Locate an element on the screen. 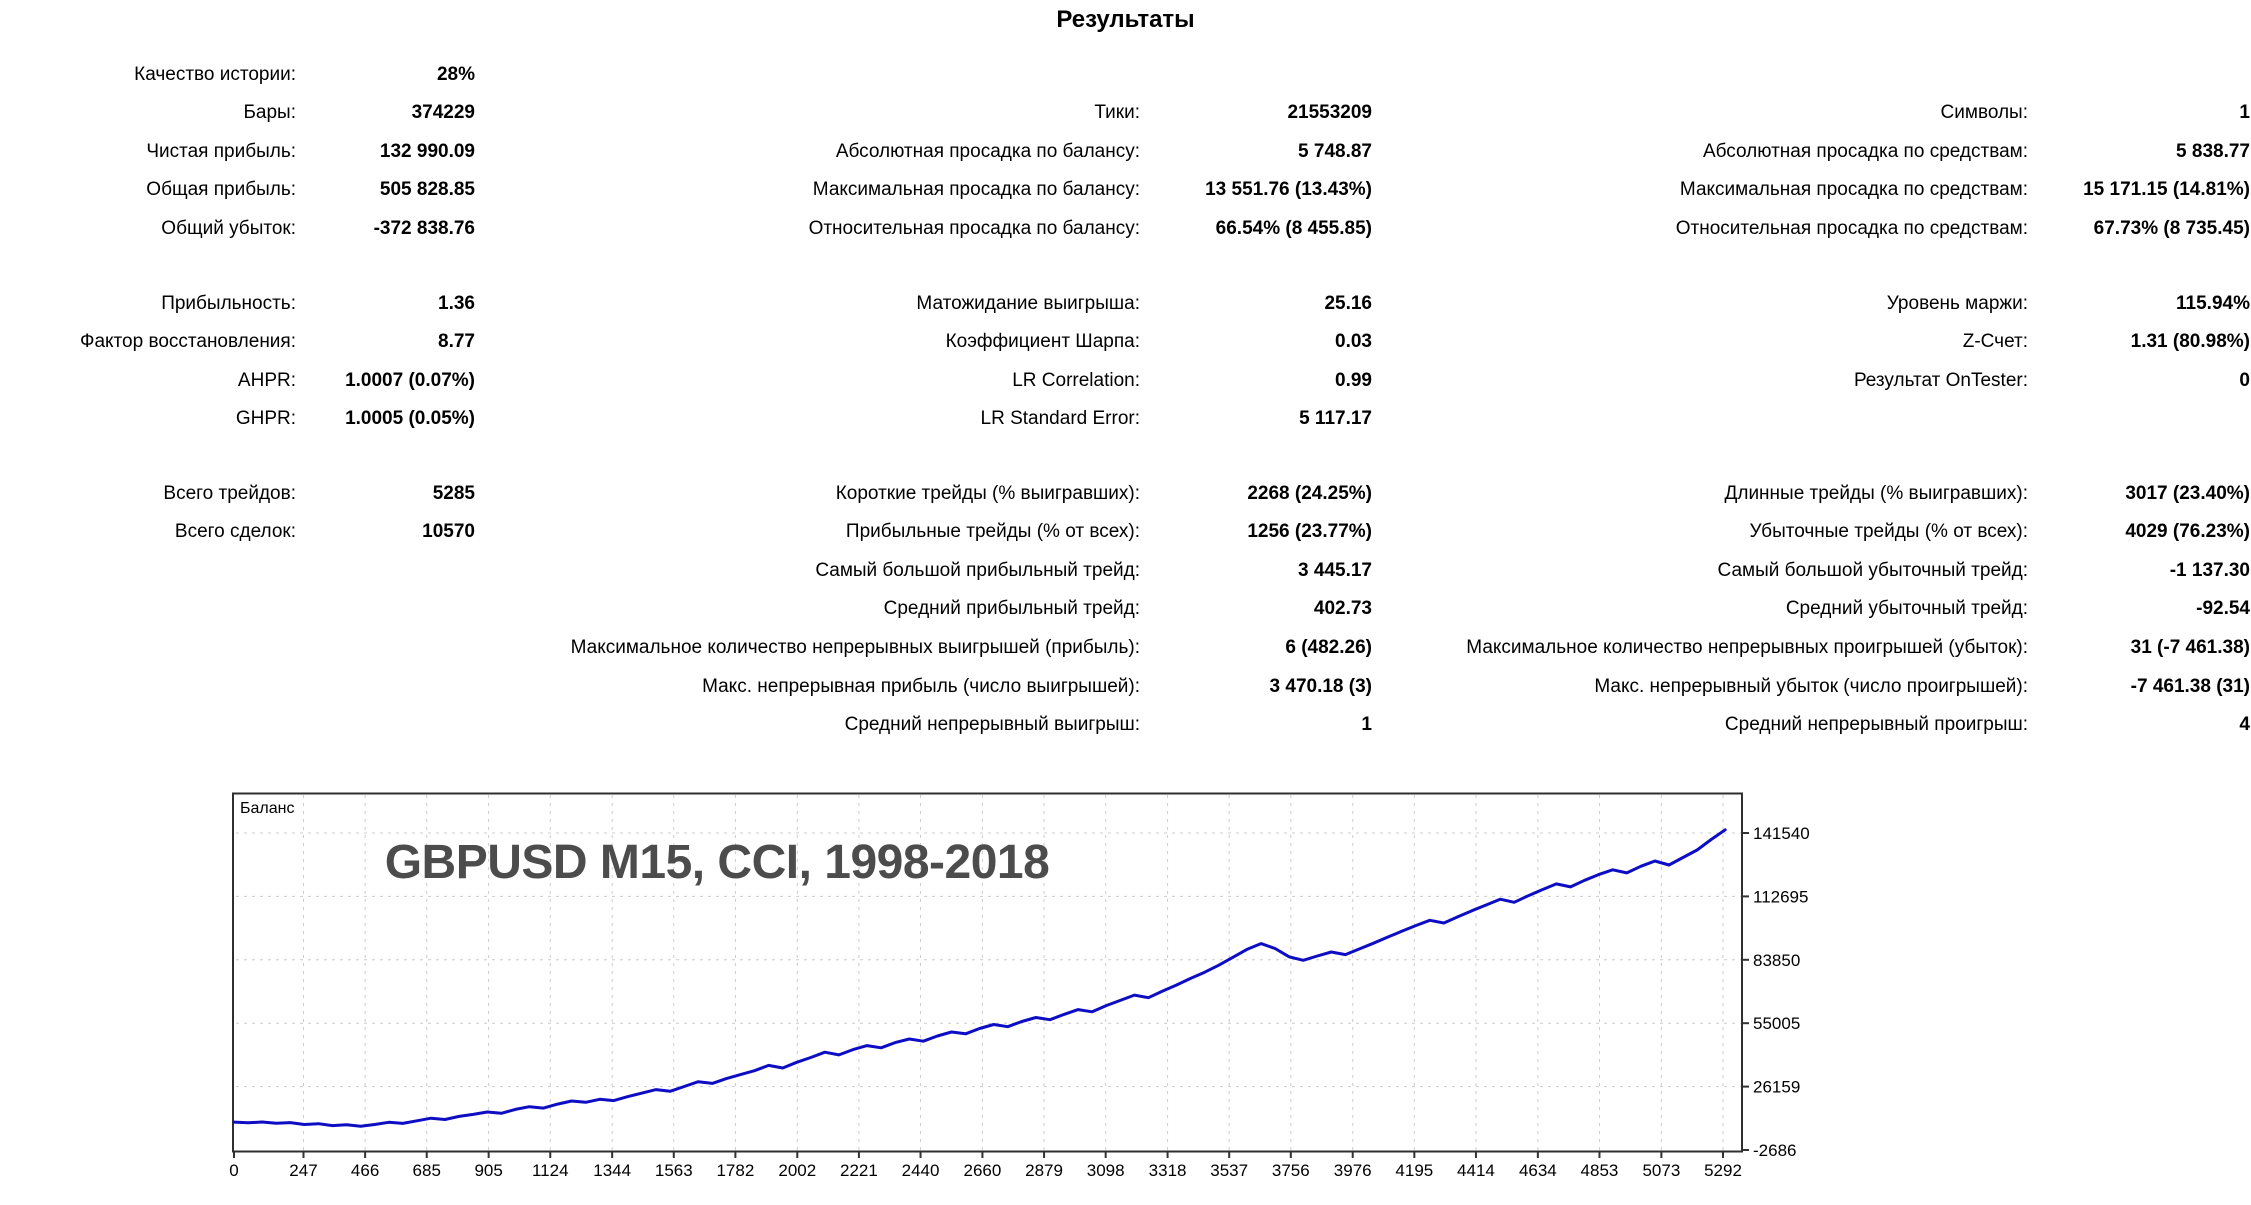 This screenshot has width=2251, height=1205. x-tick-label: 5292 is located at coordinates (1723, 1170).